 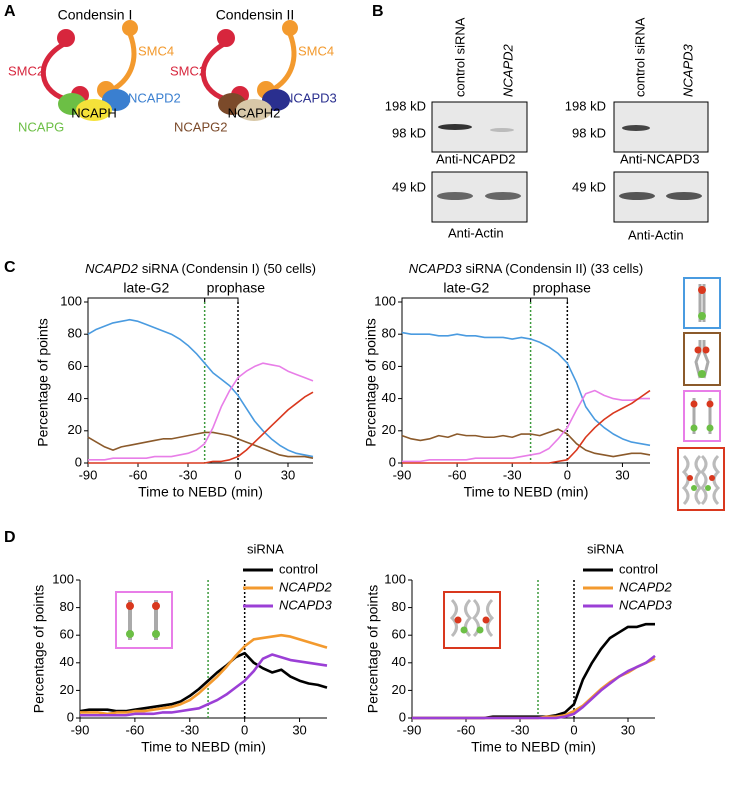 What do you see at coordinates (638, 568) in the screenshot?
I see `legend-label: control` at bounding box center [638, 568].